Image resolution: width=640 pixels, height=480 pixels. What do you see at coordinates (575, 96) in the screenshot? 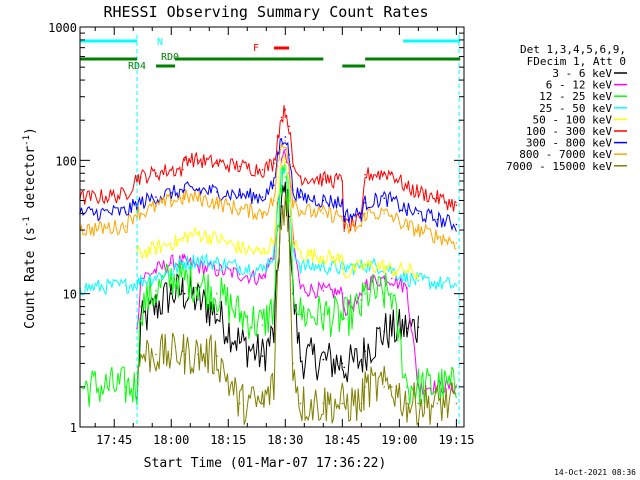
I see `legend-label-3: 12 - 25 keV` at bounding box center [575, 96].